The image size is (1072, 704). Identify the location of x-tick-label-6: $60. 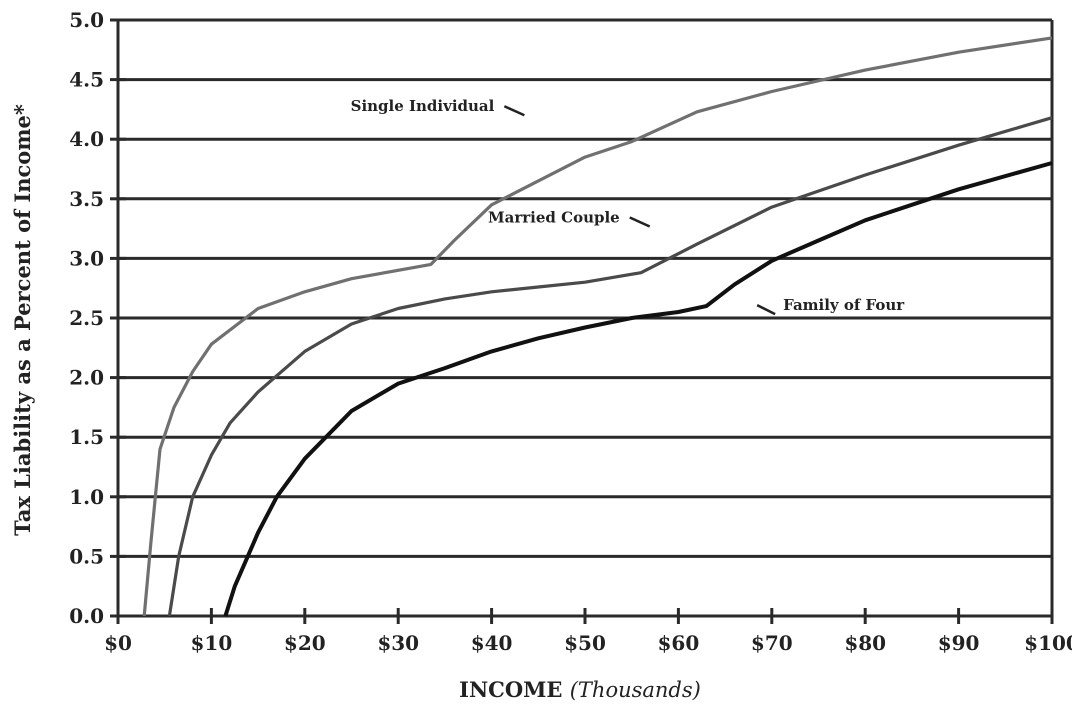
(679, 643).